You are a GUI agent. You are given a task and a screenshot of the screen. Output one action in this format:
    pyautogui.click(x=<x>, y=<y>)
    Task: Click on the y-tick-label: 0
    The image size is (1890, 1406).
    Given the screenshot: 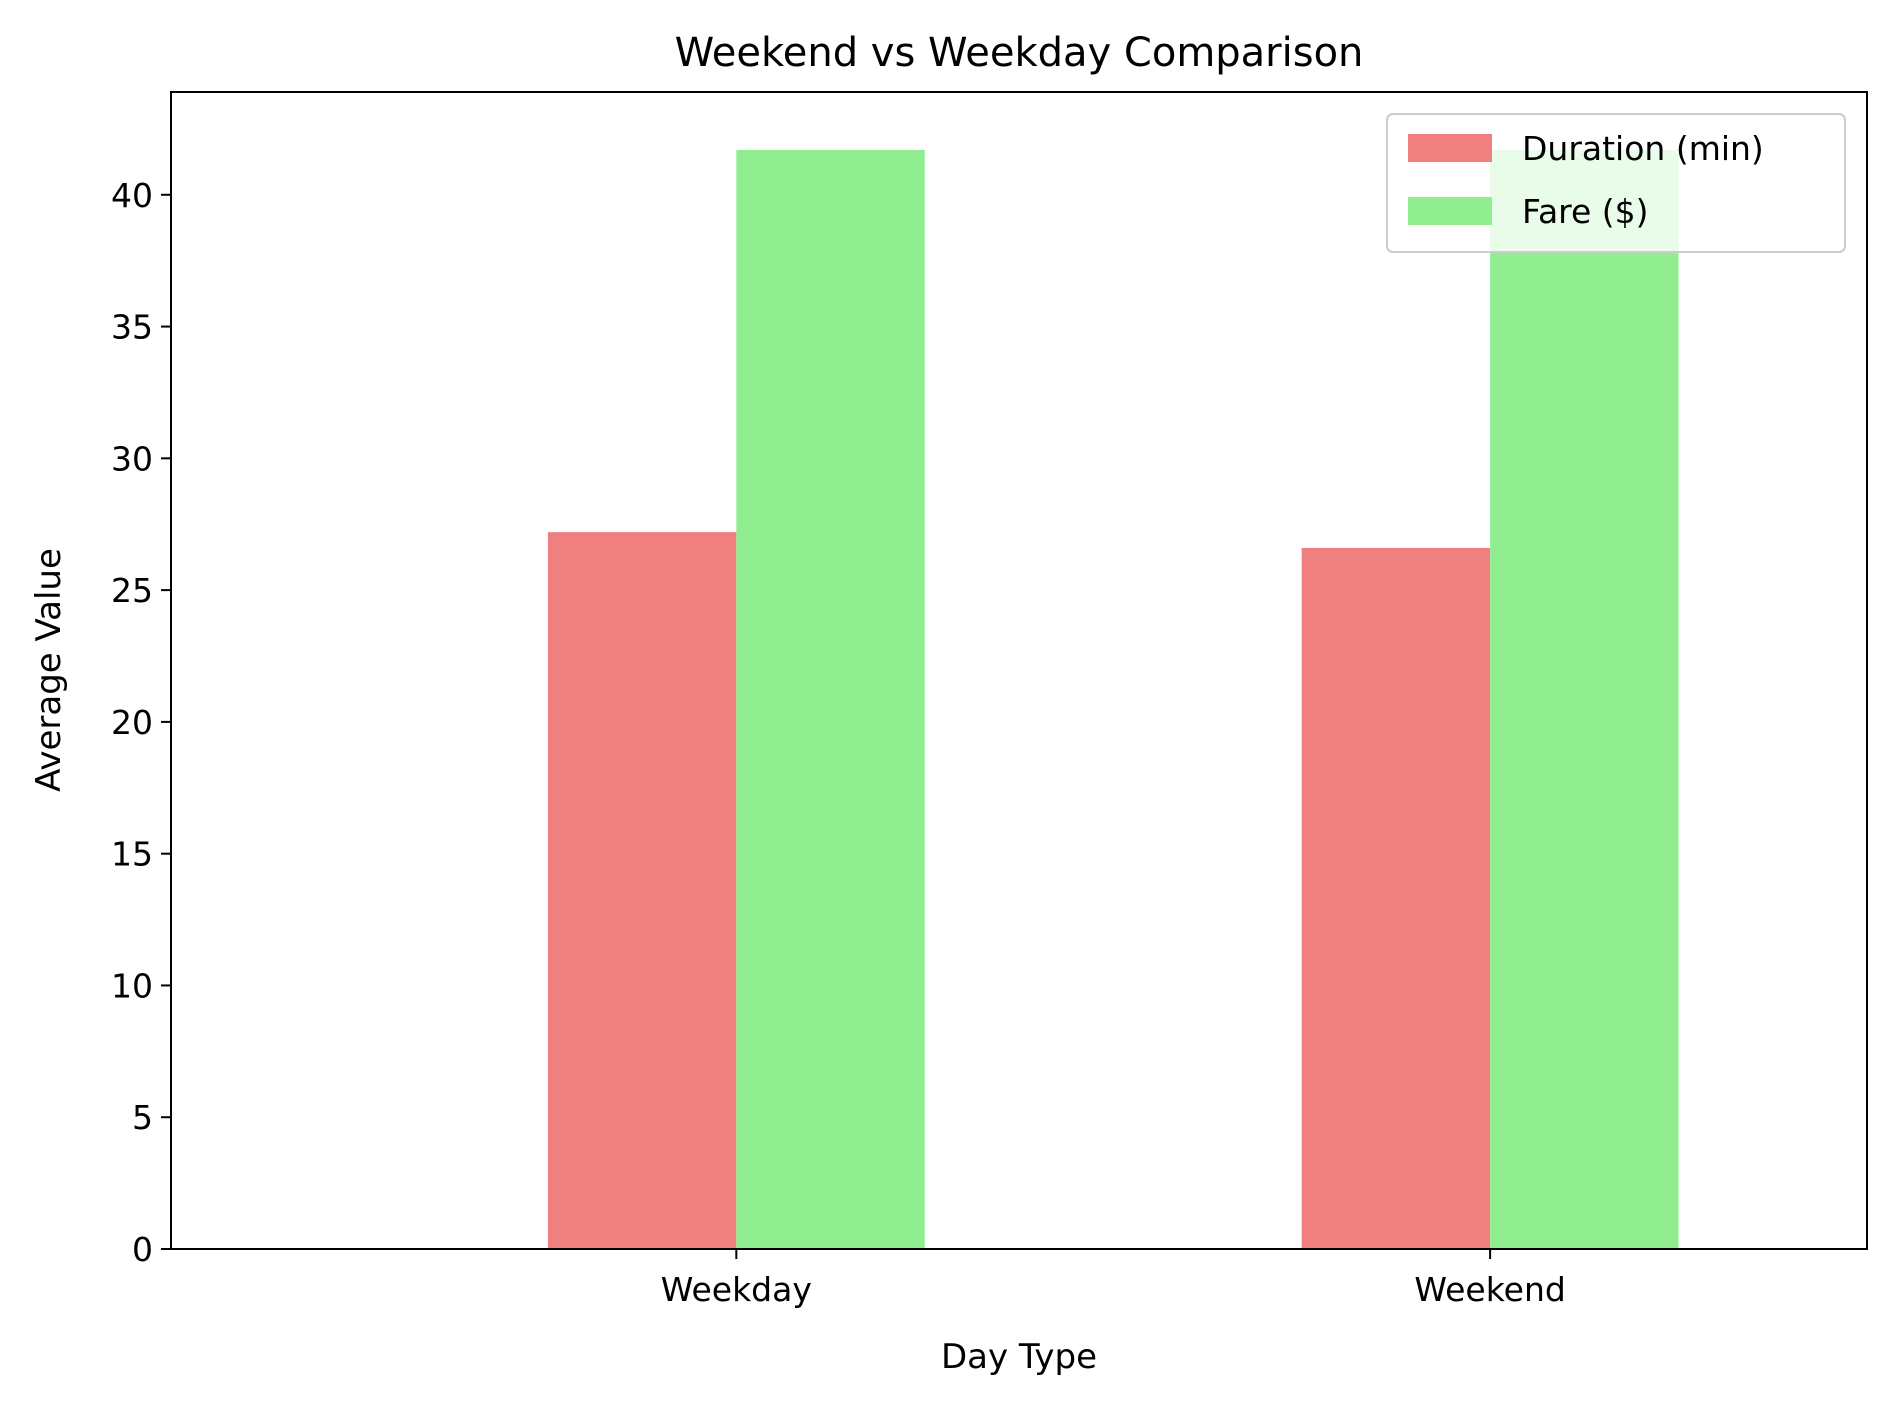 What is the action you would take?
    pyautogui.click(x=142, y=1249)
    